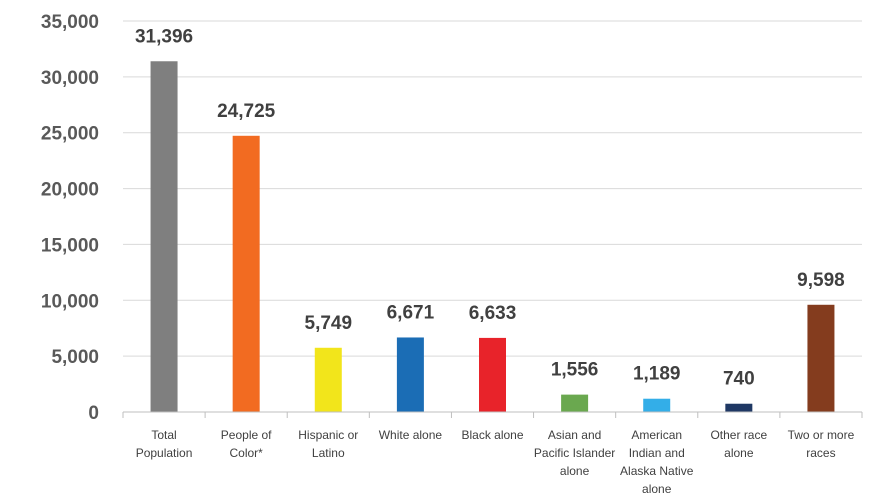  What do you see at coordinates (70, 22) in the screenshot?
I see `y-tick-label: 35,000` at bounding box center [70, 22].